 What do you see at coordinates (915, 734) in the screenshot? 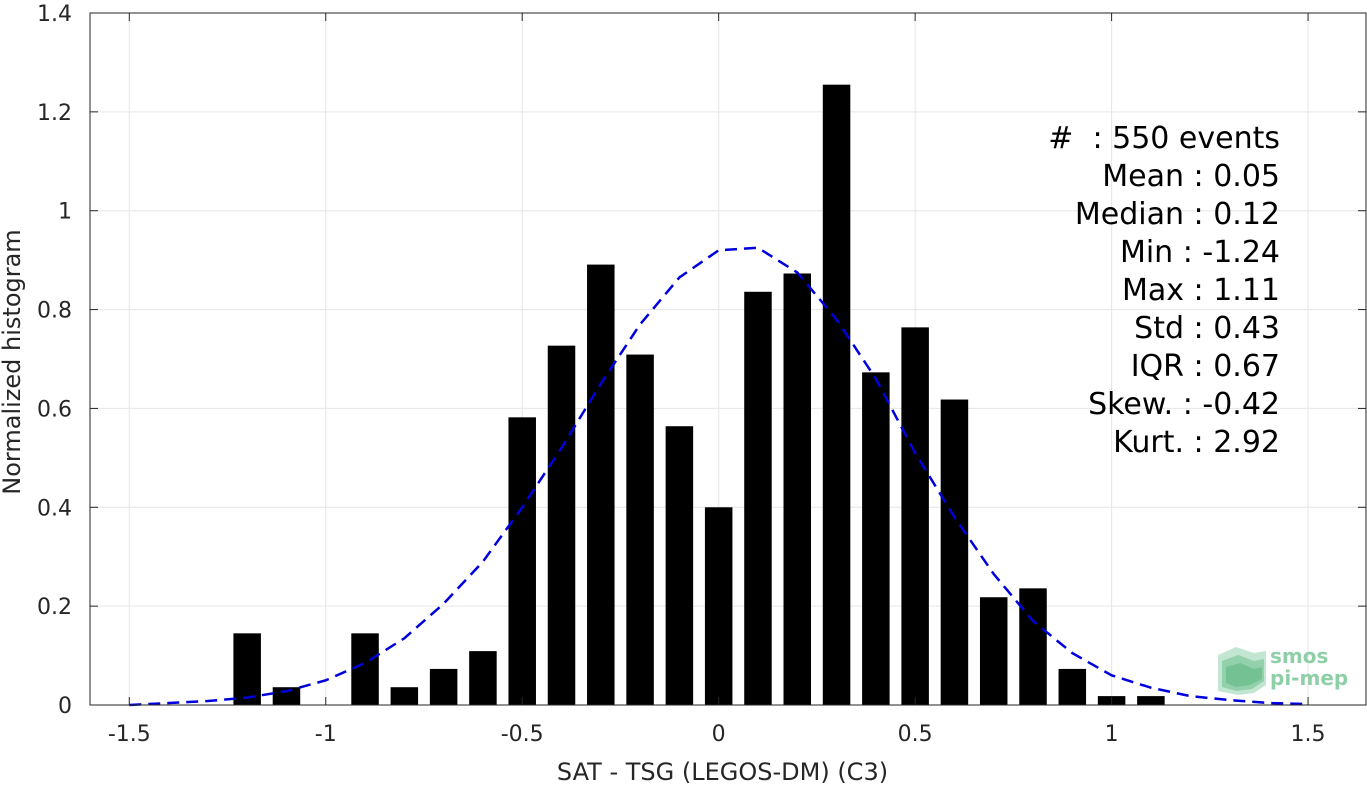
I see `x-tick-label: 0.5` at bounding box center [915, 734].